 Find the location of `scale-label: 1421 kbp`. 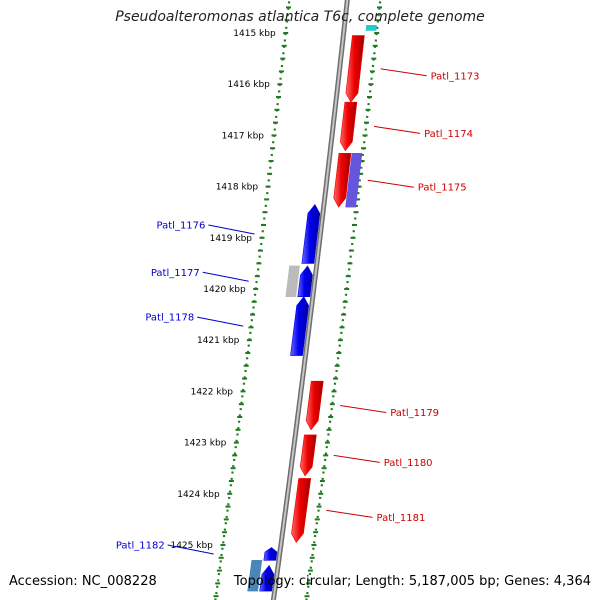

scale-label: 1421 kbp is located at coordinates (218, 341).